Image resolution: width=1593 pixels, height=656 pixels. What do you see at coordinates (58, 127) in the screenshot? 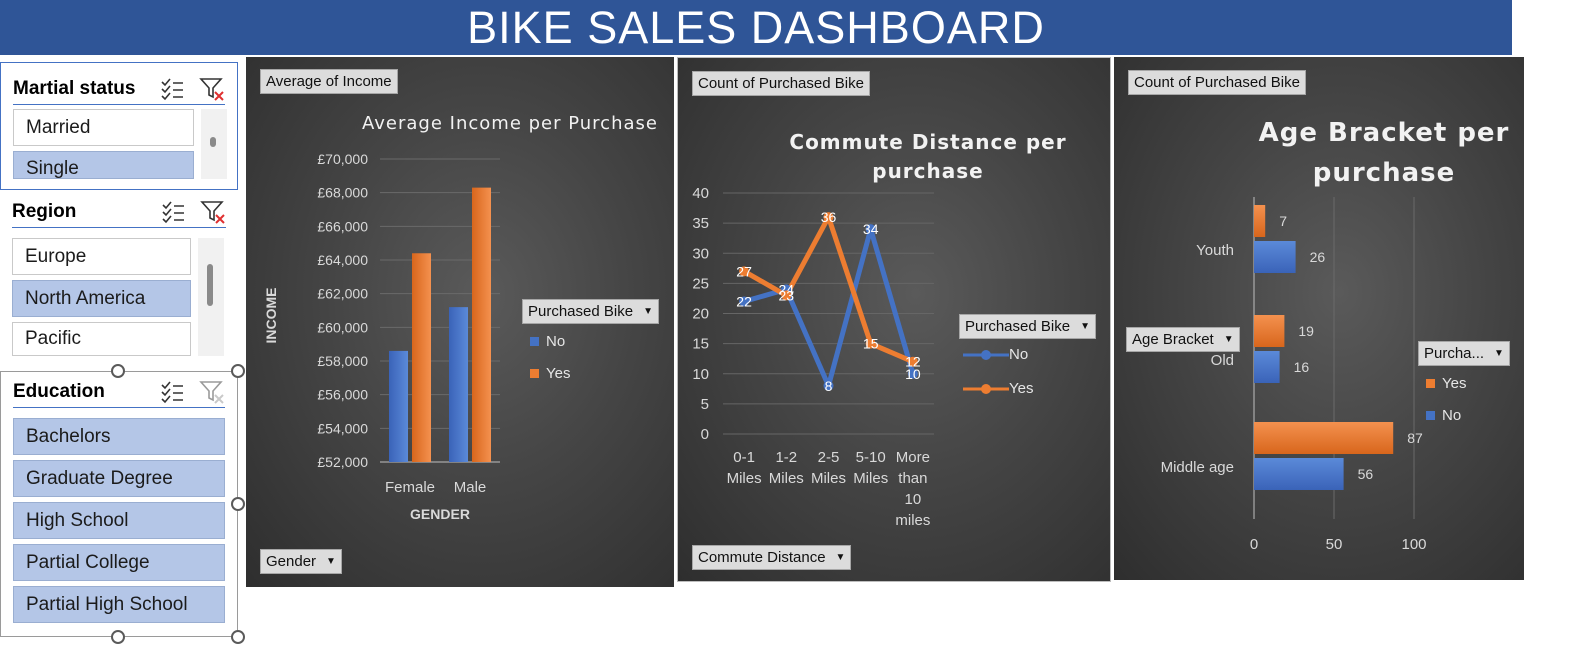
I see `slicer-item-label: Married` at bounding box center [58, 127].